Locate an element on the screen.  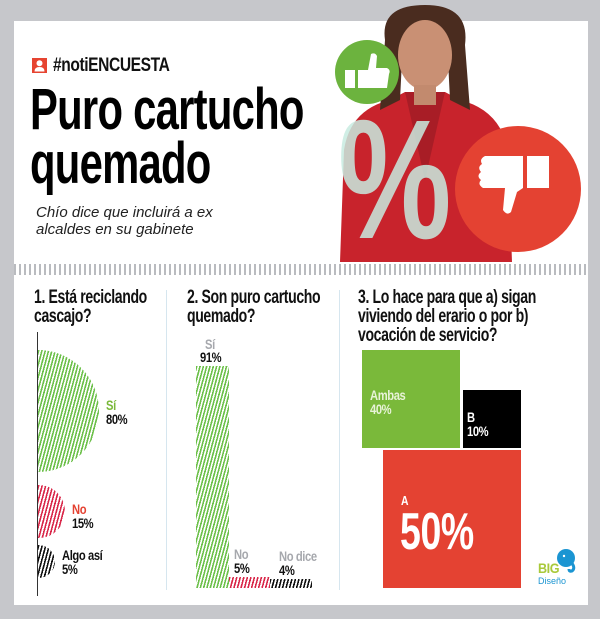
chart1-value-no: 15% is located at coordinates (83, 523).